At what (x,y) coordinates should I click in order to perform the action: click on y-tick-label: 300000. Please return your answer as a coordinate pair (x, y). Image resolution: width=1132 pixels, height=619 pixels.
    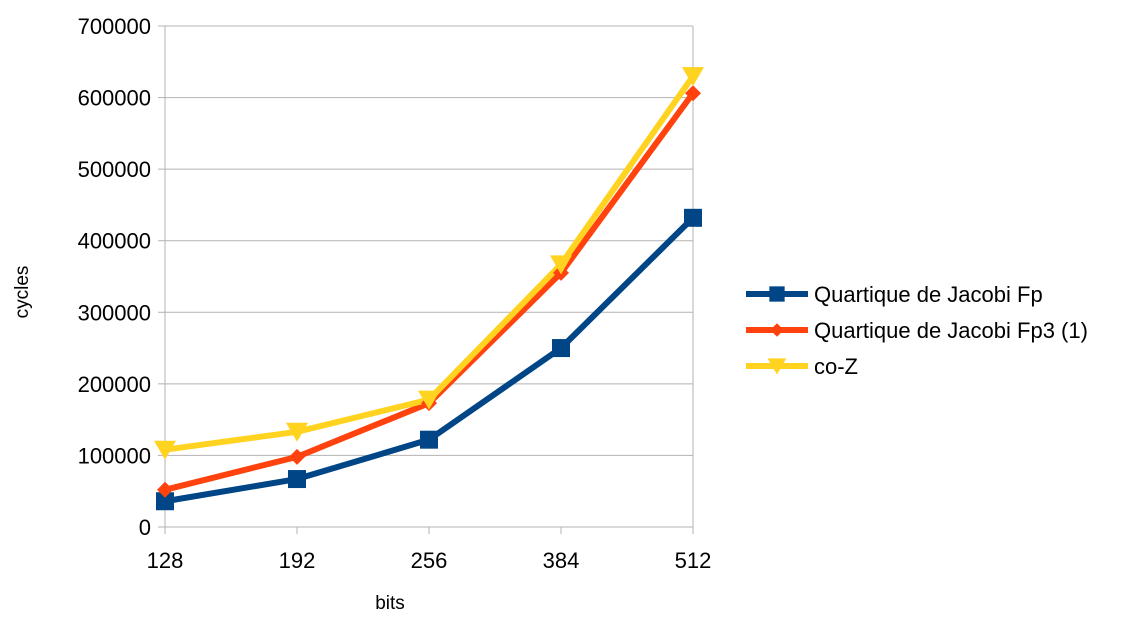
    Looking at the image, I should click on (114, 312).